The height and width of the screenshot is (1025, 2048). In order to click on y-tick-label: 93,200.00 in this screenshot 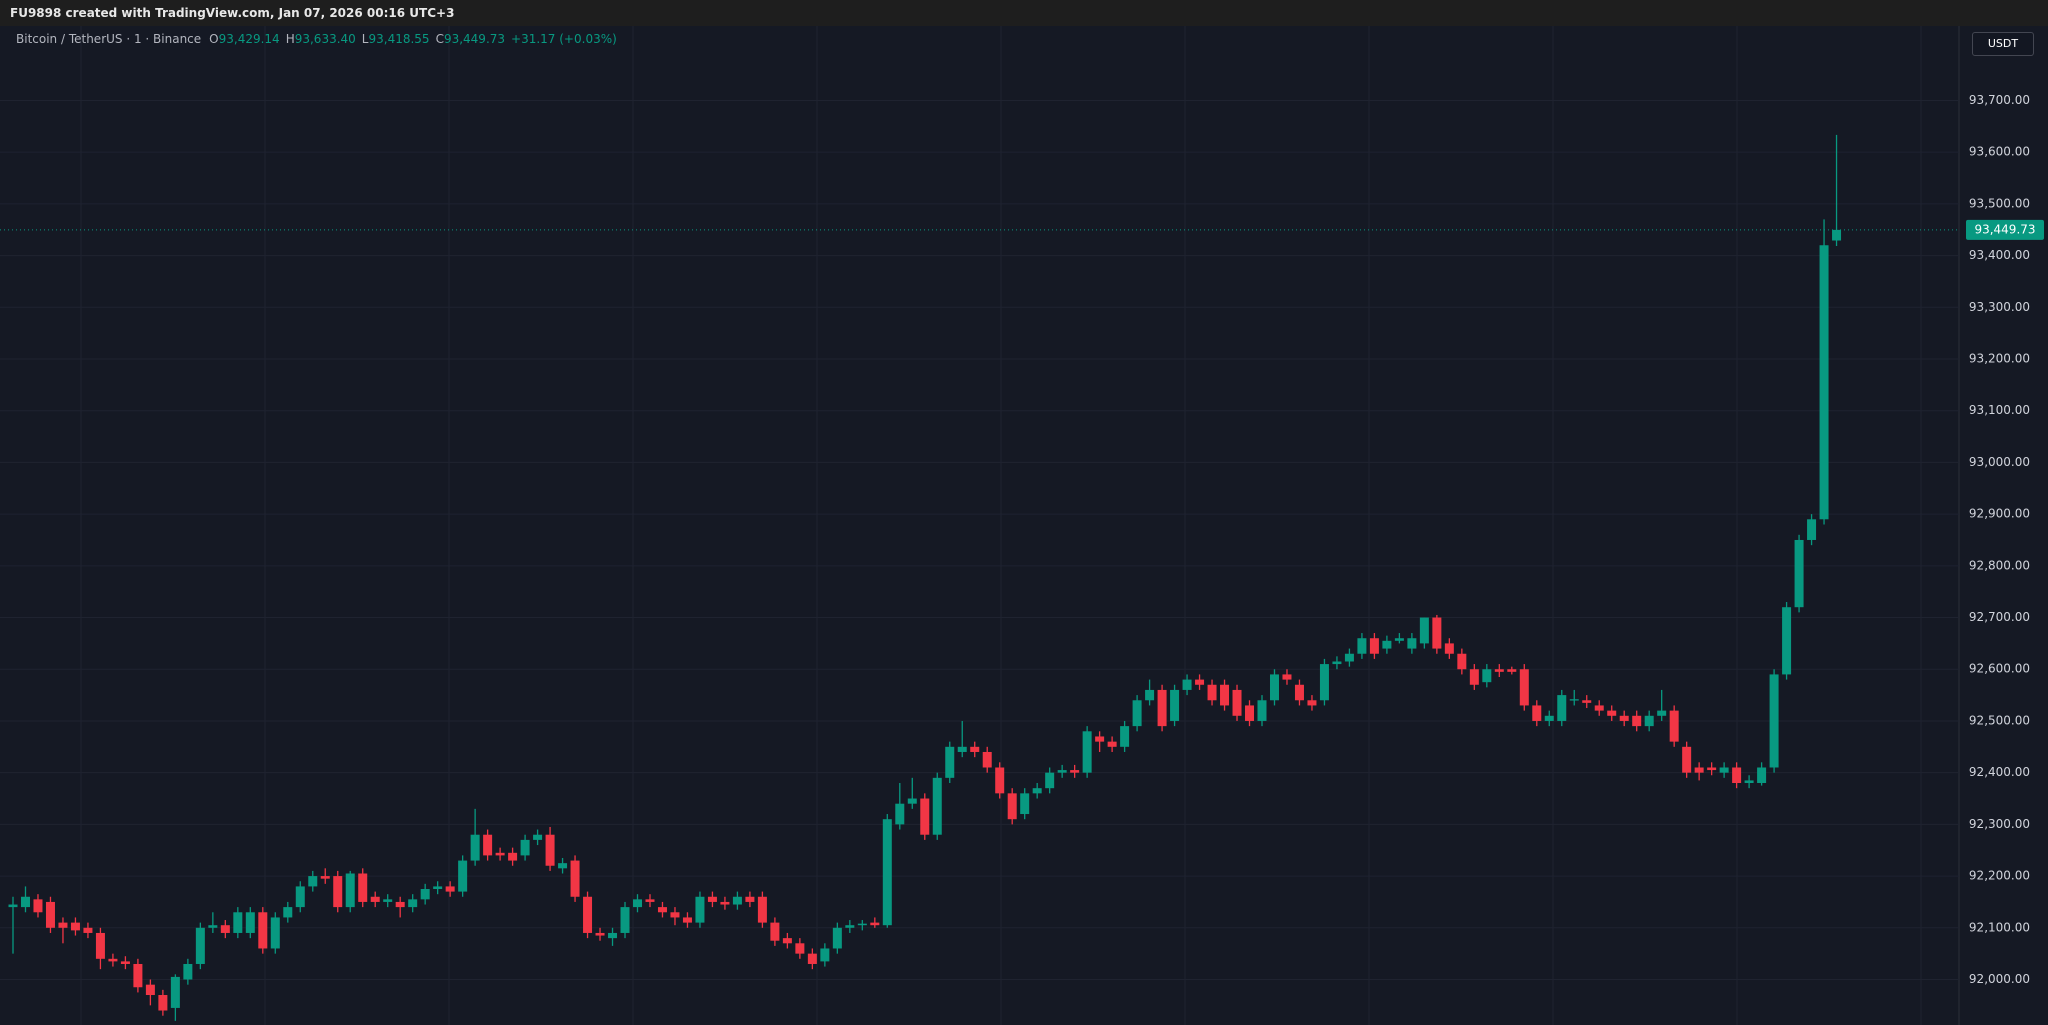, I will do `click(1999, 359)`.